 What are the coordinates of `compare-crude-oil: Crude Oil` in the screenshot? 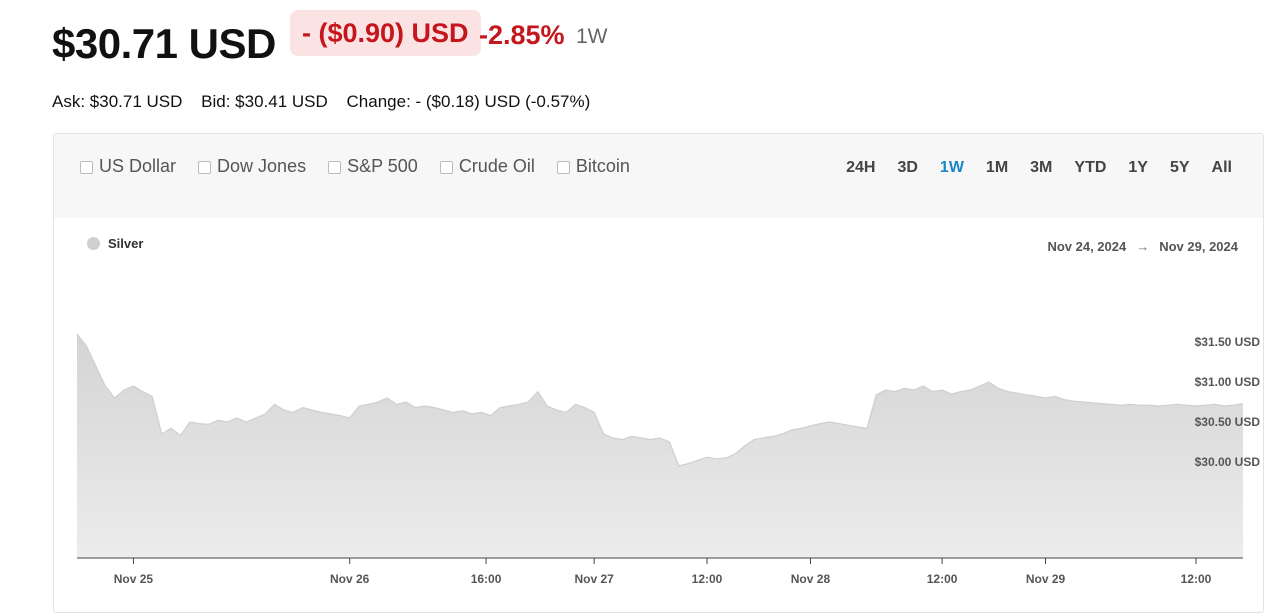 It's located at (487, 166).